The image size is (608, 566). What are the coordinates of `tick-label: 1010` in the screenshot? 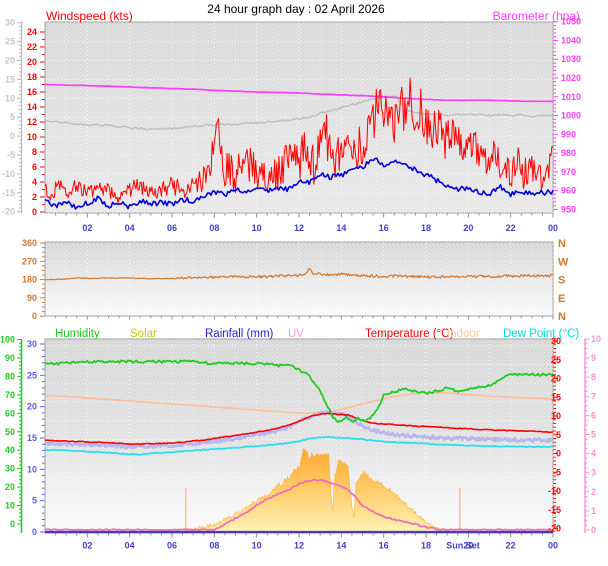 It's located at (571, 97).